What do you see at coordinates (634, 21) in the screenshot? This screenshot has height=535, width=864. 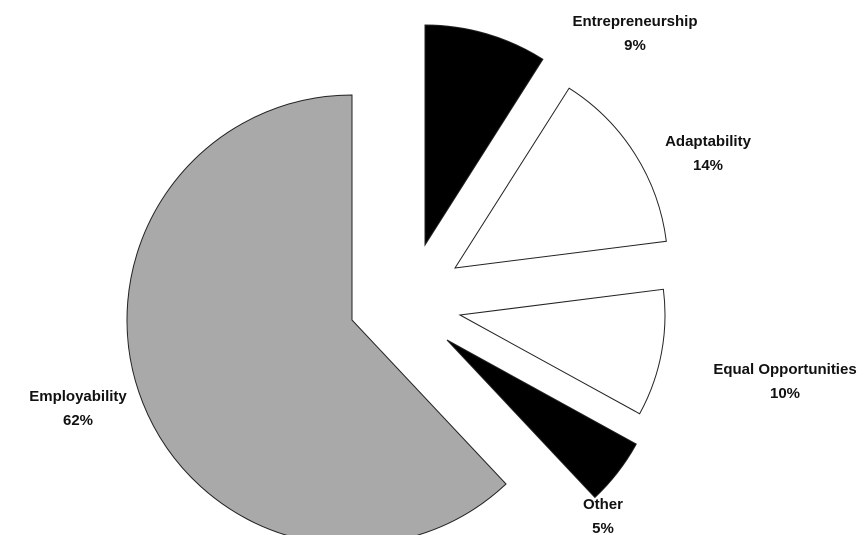 I see `slice-label: Entrepreneurship` at bounding box center [634, 21].